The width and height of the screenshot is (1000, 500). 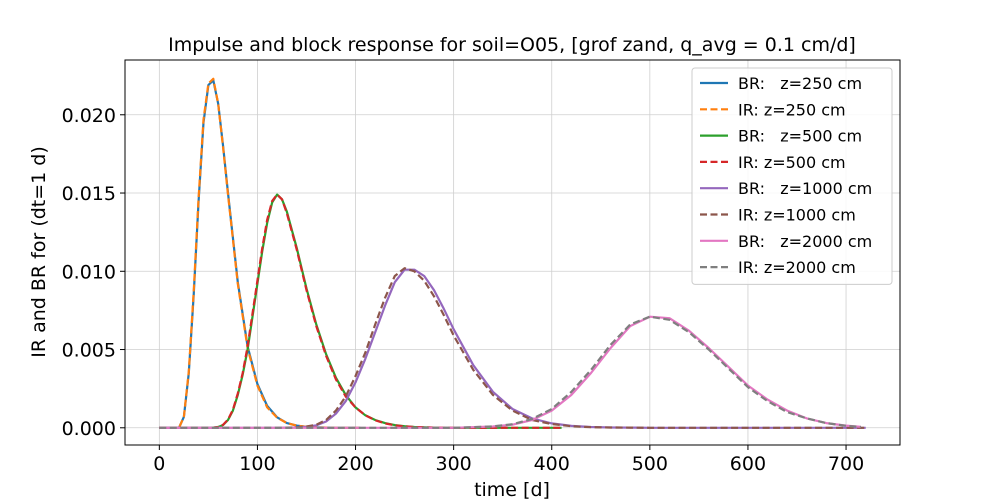 I want to click on x-axis-ticks: 0 100 200 300 400 500 600 700, so click(x=508, y=460).